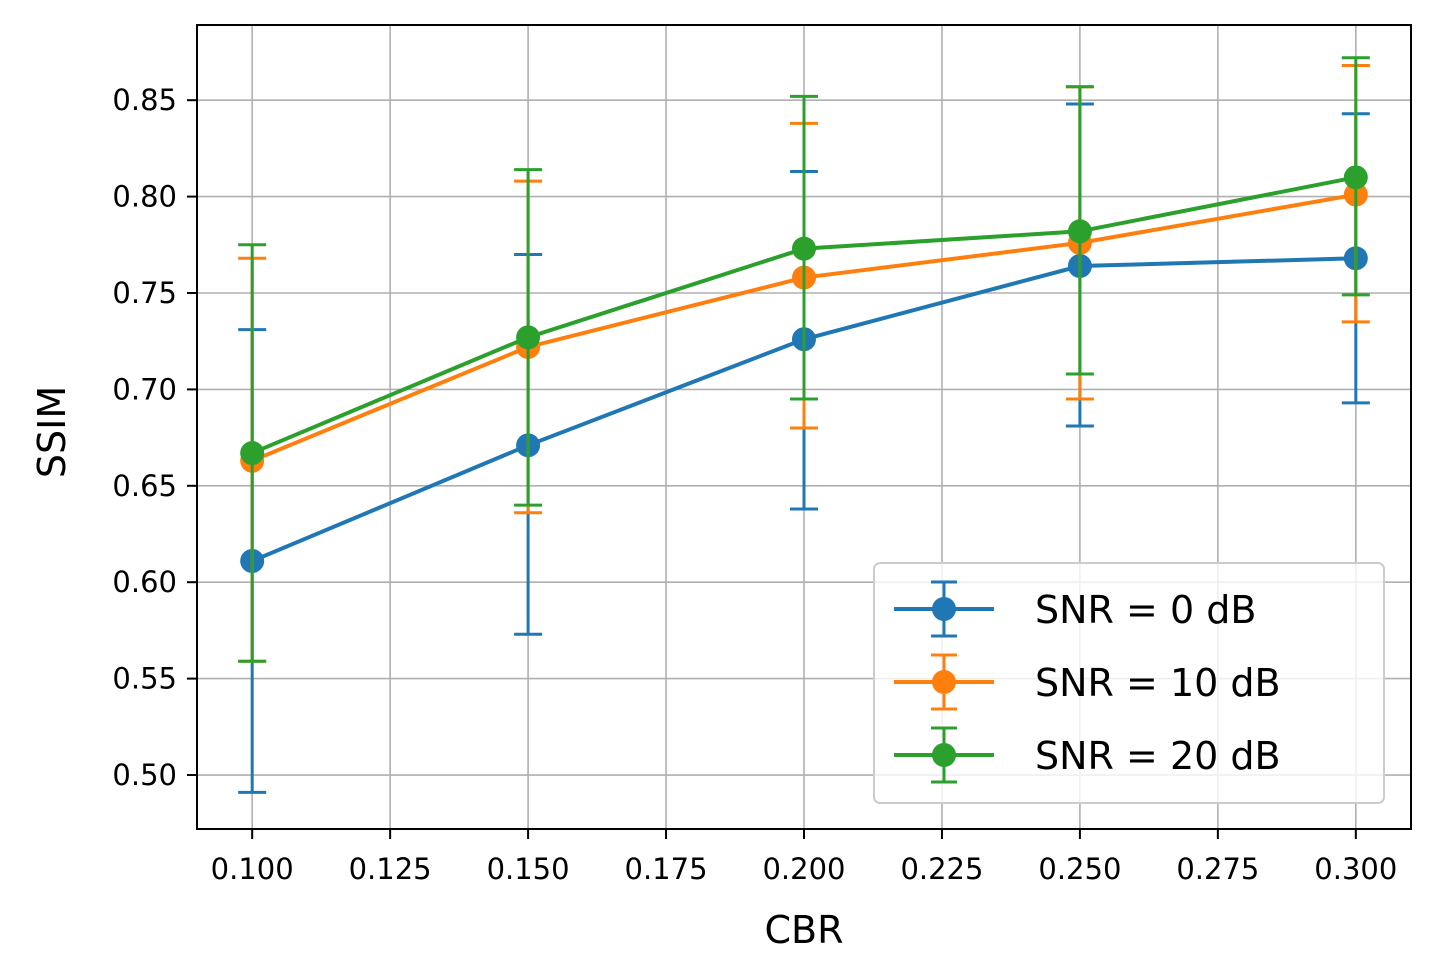 The height and width of the screenshot is (980, 1435). What do you see at coordinates (803, 930) in the screenshot?
I see `x-axis-label: CBR` at bounding box center [803, 930].